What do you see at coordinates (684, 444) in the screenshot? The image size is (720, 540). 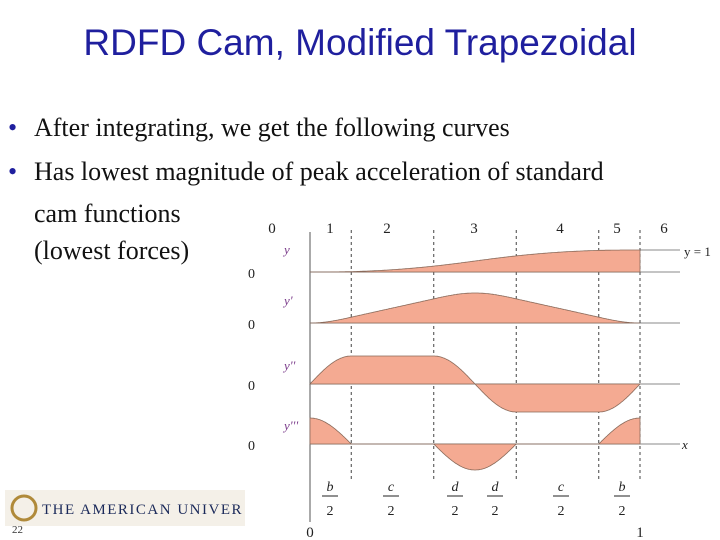 I see `x-label: x` at bounding box center [684, 444].